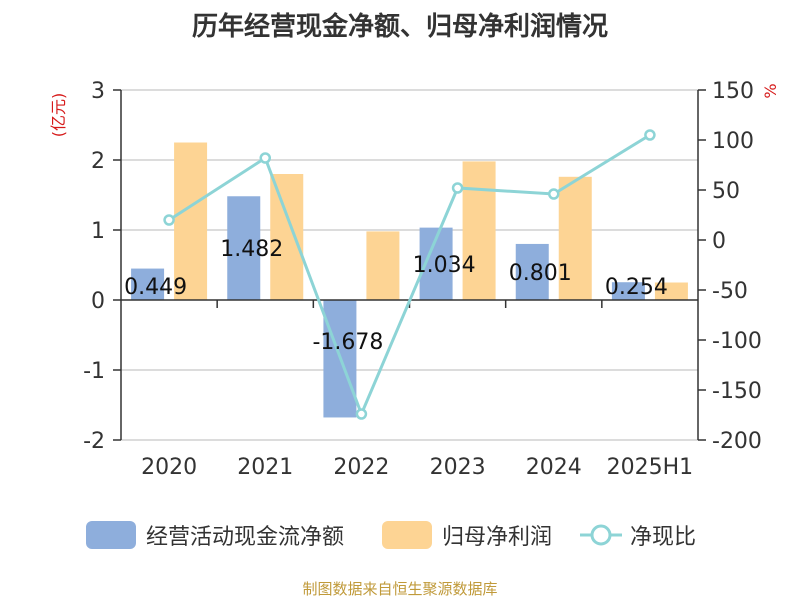 Image resolution: width=800 pixels, height=600 pixels. Describe the element at coordinates (111, 535) in the screenshot. I see `legend-swatch-cash` at that location.